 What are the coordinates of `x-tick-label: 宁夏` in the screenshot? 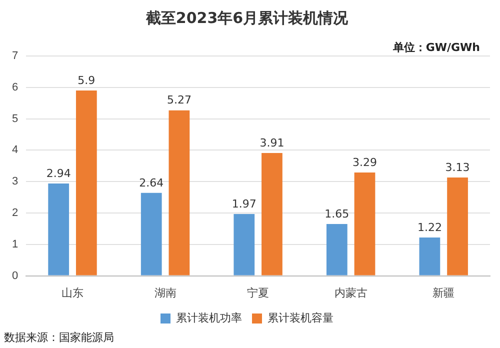 It's located at (258, 293).